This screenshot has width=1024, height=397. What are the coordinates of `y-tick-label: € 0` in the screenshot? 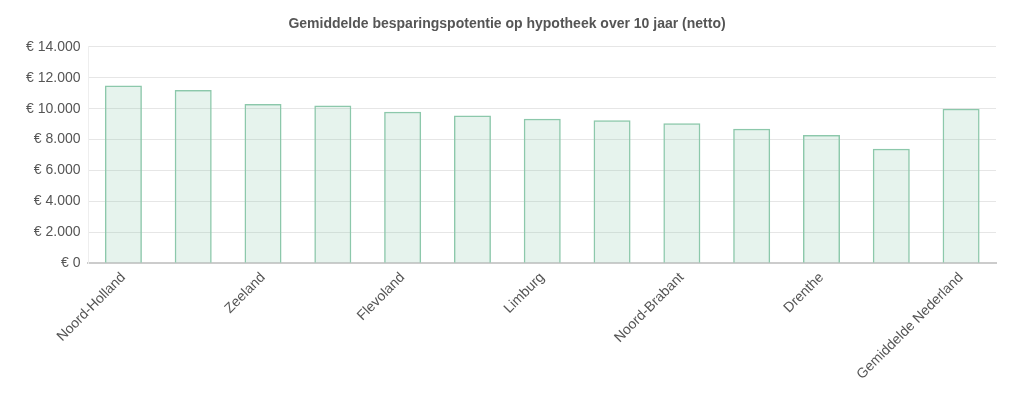 It's located at (71, 262).